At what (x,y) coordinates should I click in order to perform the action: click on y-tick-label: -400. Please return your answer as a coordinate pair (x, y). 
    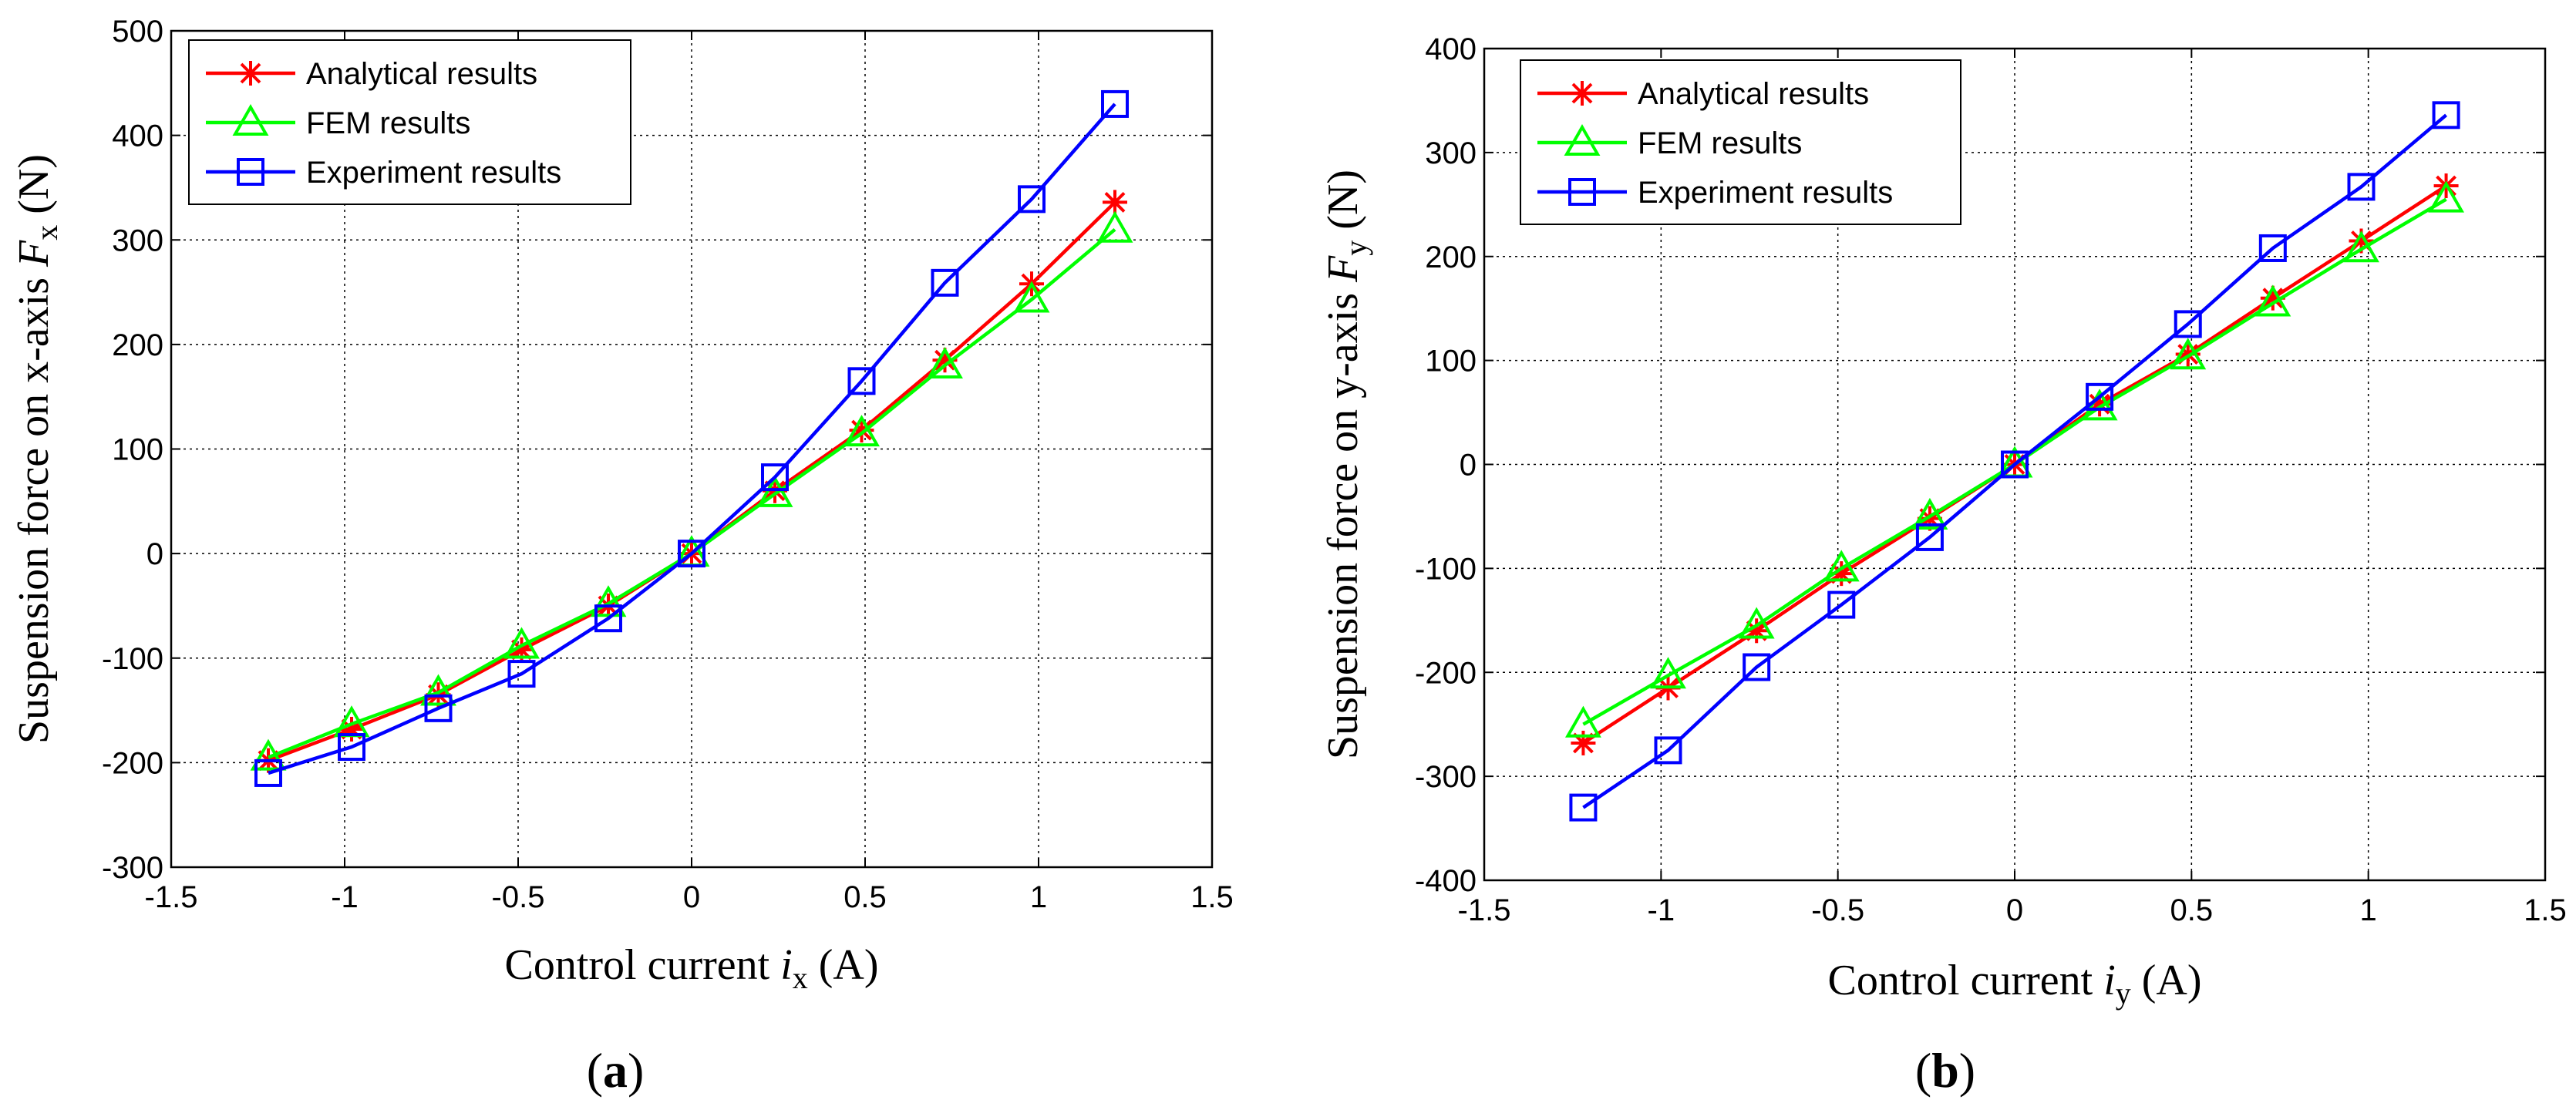
    Looking at the image, I should click on (1446, 881).